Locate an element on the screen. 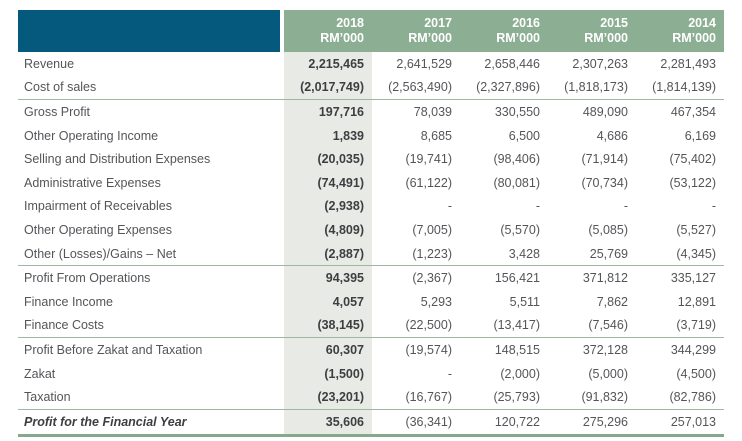  table-row: Finance Income 4,057 5,293 5,511 7,862 12,891 is located at coordinates (371, 301).